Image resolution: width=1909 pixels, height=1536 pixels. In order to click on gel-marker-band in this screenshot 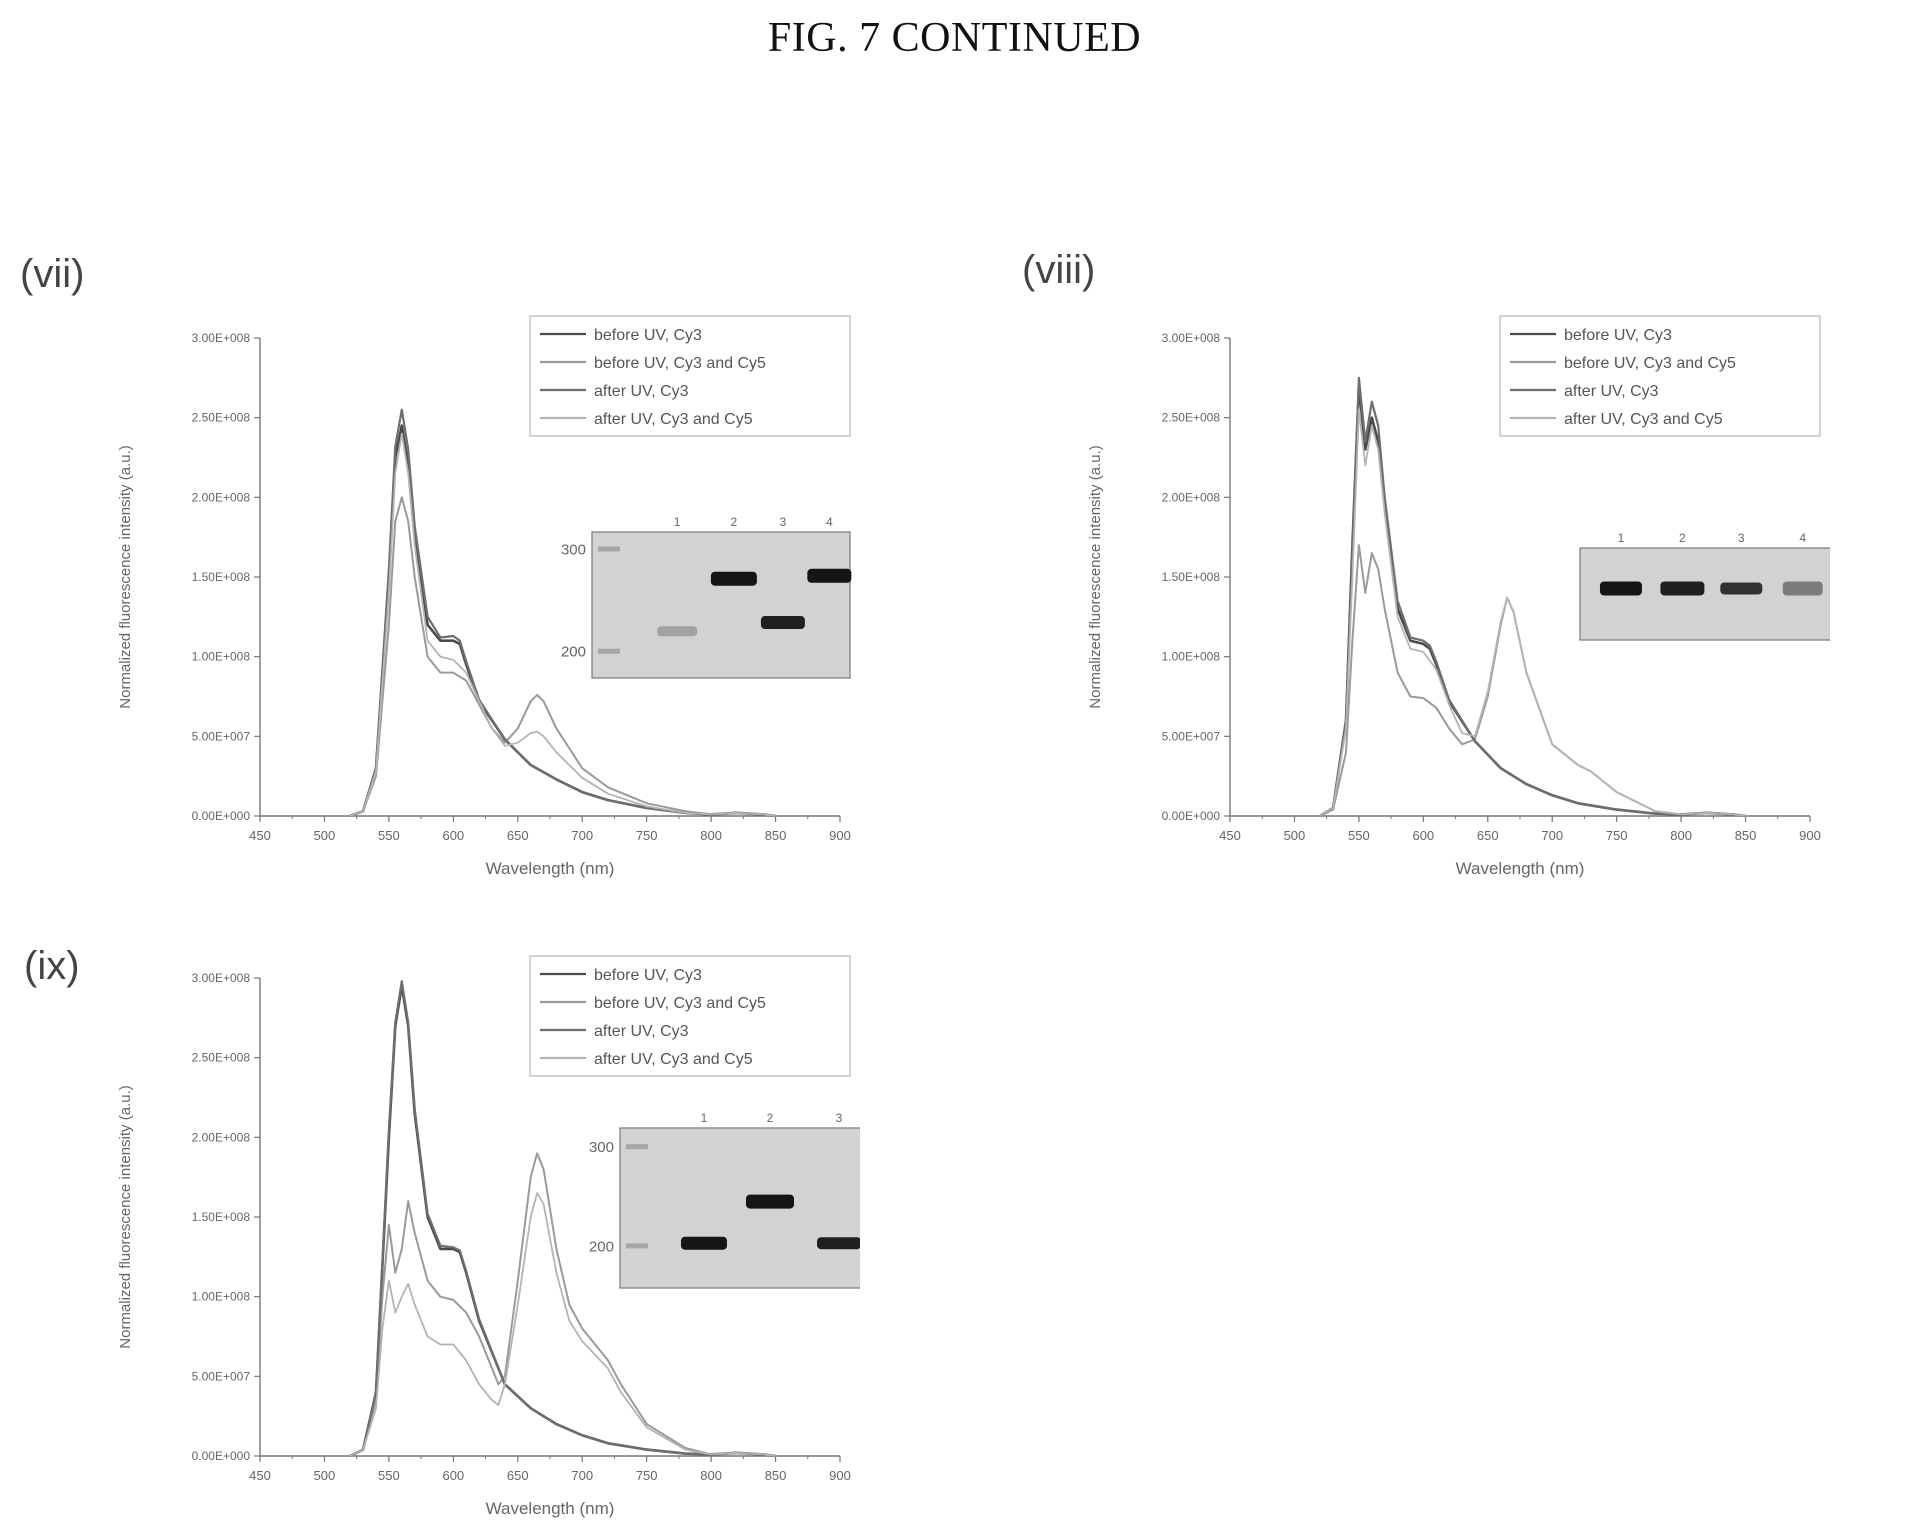, I will do `click(609, 651)`.